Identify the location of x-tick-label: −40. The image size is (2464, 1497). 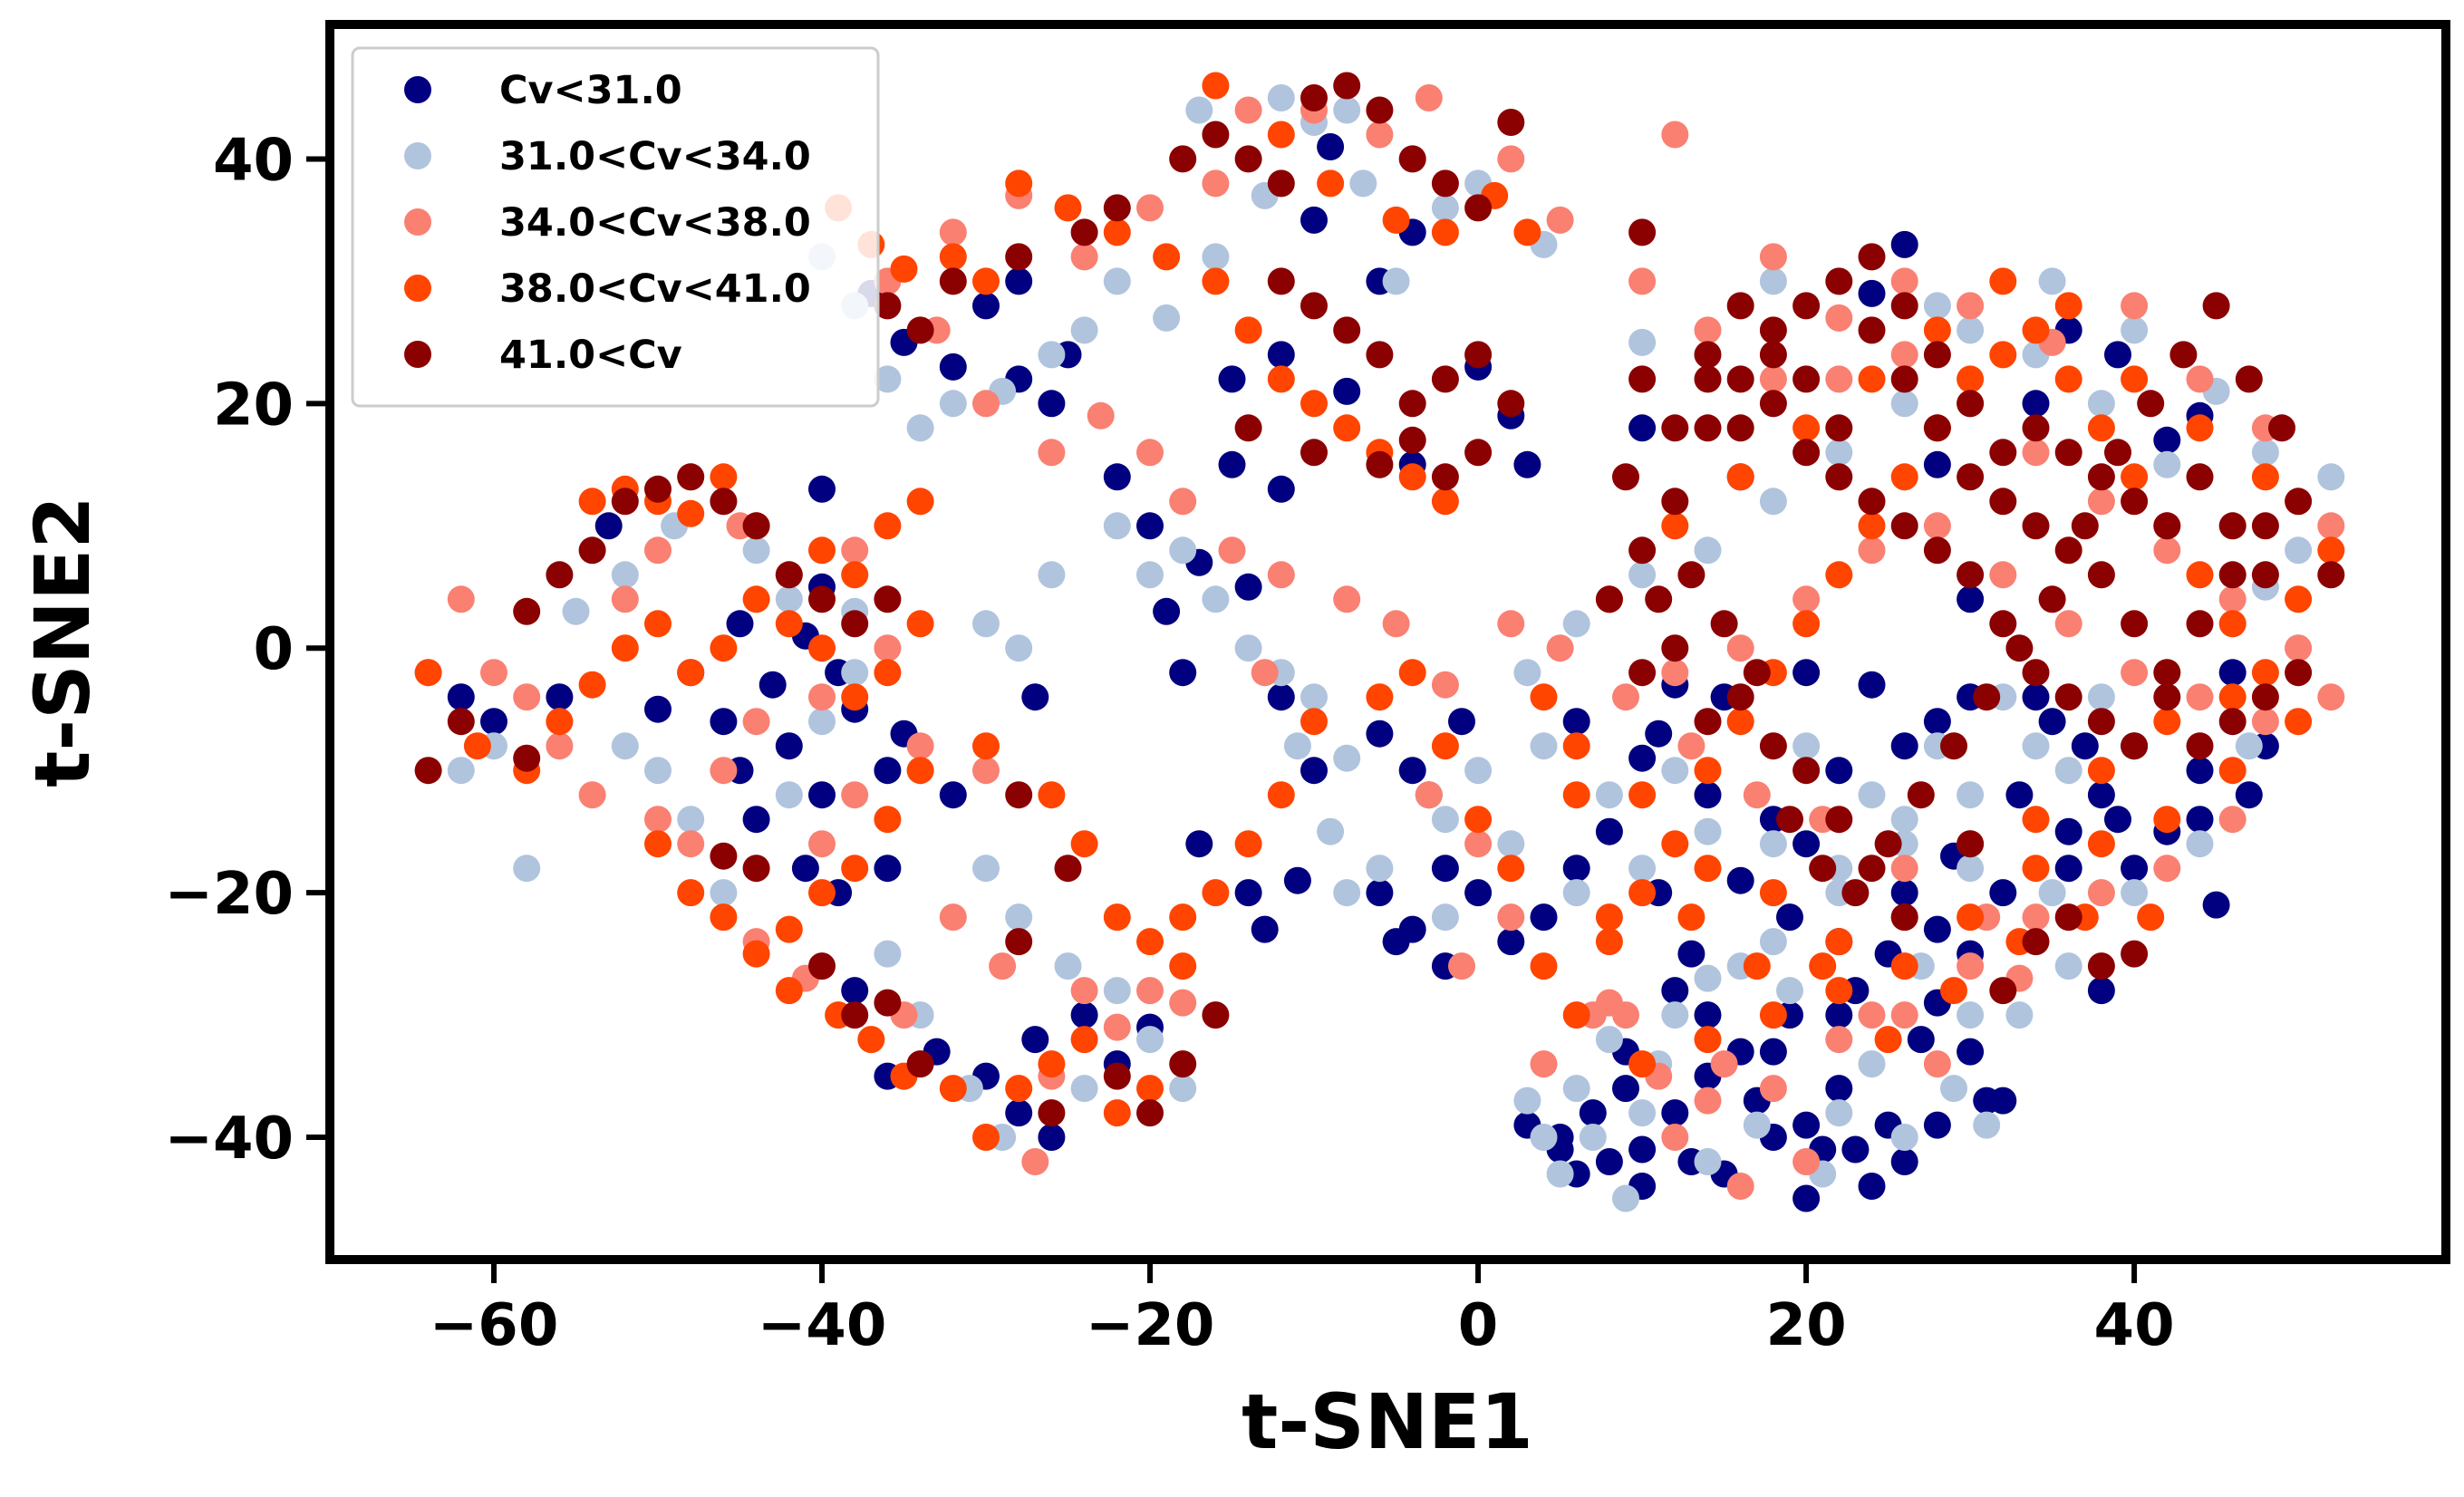
(823, 1325).